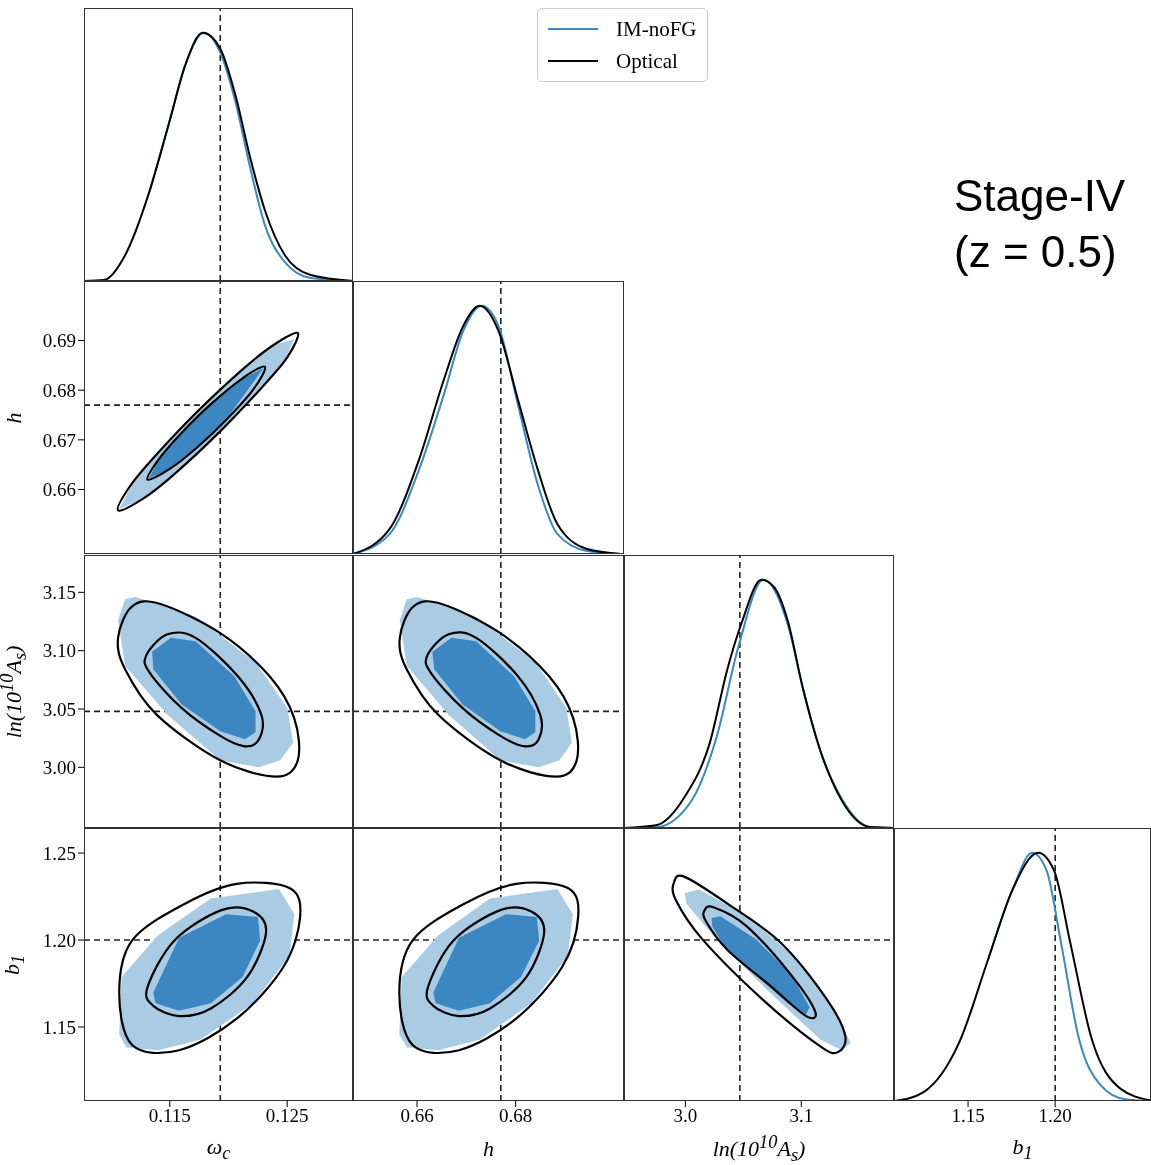 The height and width of the screenshot is (1165, 1151). I want to click on y-tick-label: 0.66, so click(59, 490).